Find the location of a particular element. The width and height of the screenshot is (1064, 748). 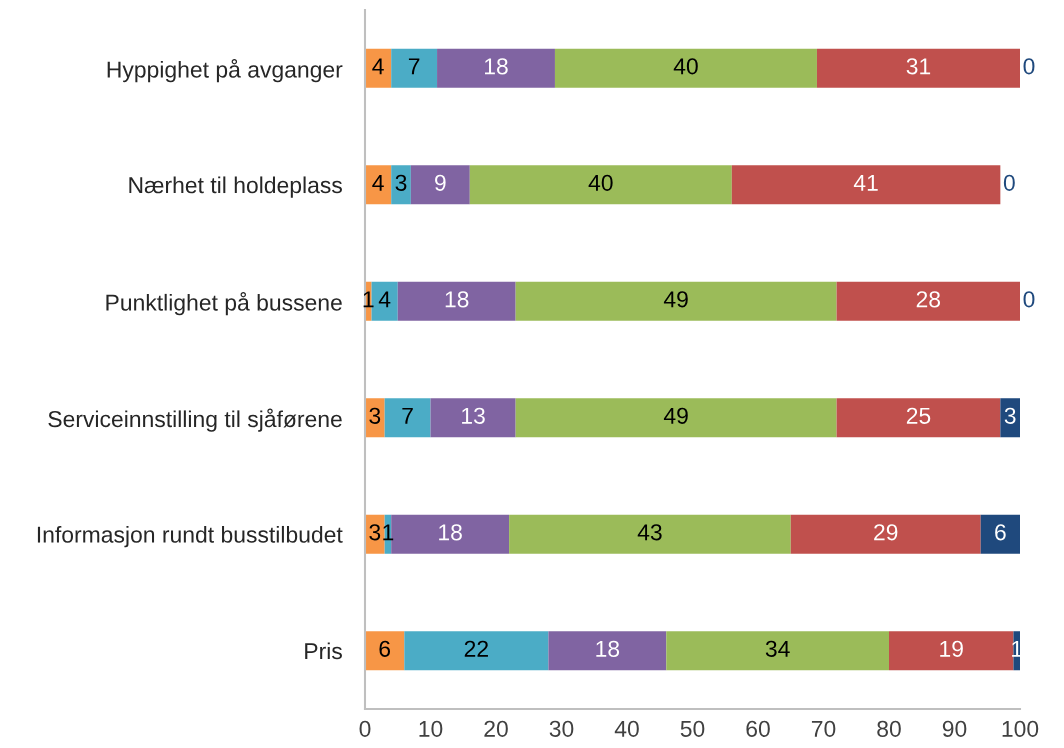

x-tick-label: 0 is located at coordinates (365, 728).